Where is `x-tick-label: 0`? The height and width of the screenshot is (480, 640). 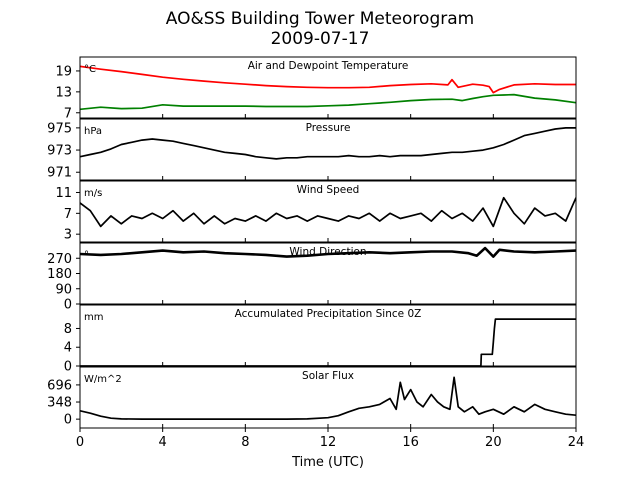 x-tick-label: 0 is located at coordinates (80, 442).